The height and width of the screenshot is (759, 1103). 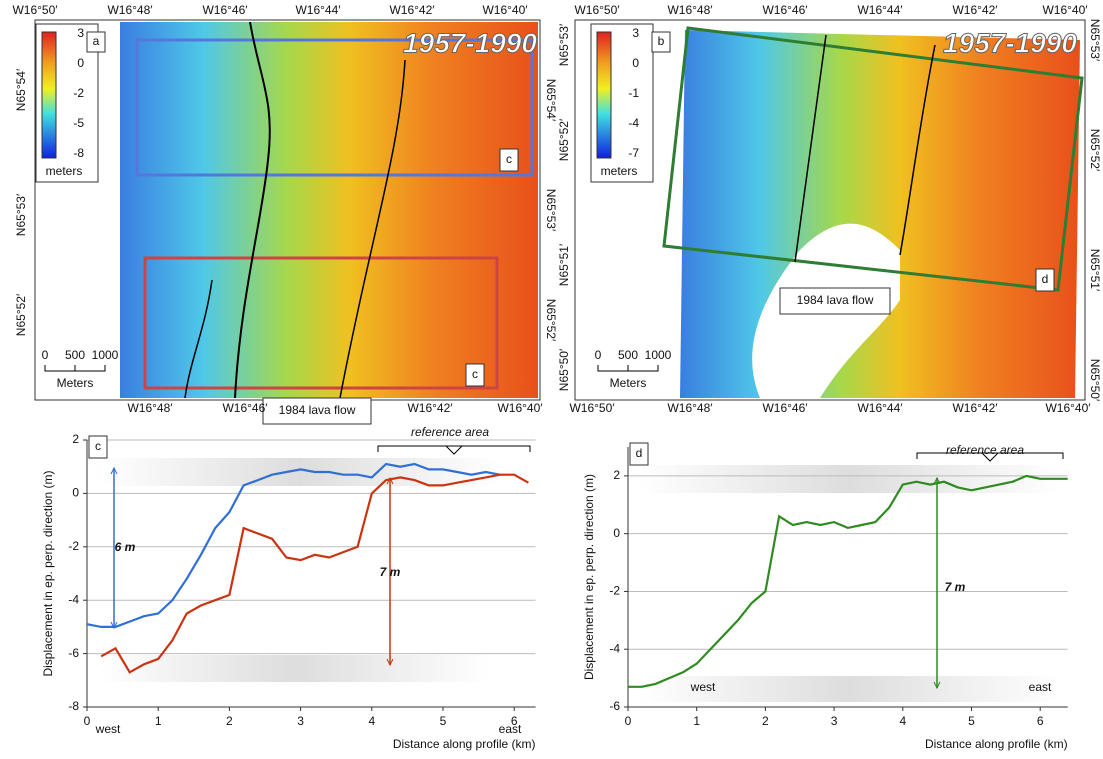 What do you see at coordinates (633, 153) in the screenshot?
I see `colorbar-tick: -7` at bounding box center [633, 153].